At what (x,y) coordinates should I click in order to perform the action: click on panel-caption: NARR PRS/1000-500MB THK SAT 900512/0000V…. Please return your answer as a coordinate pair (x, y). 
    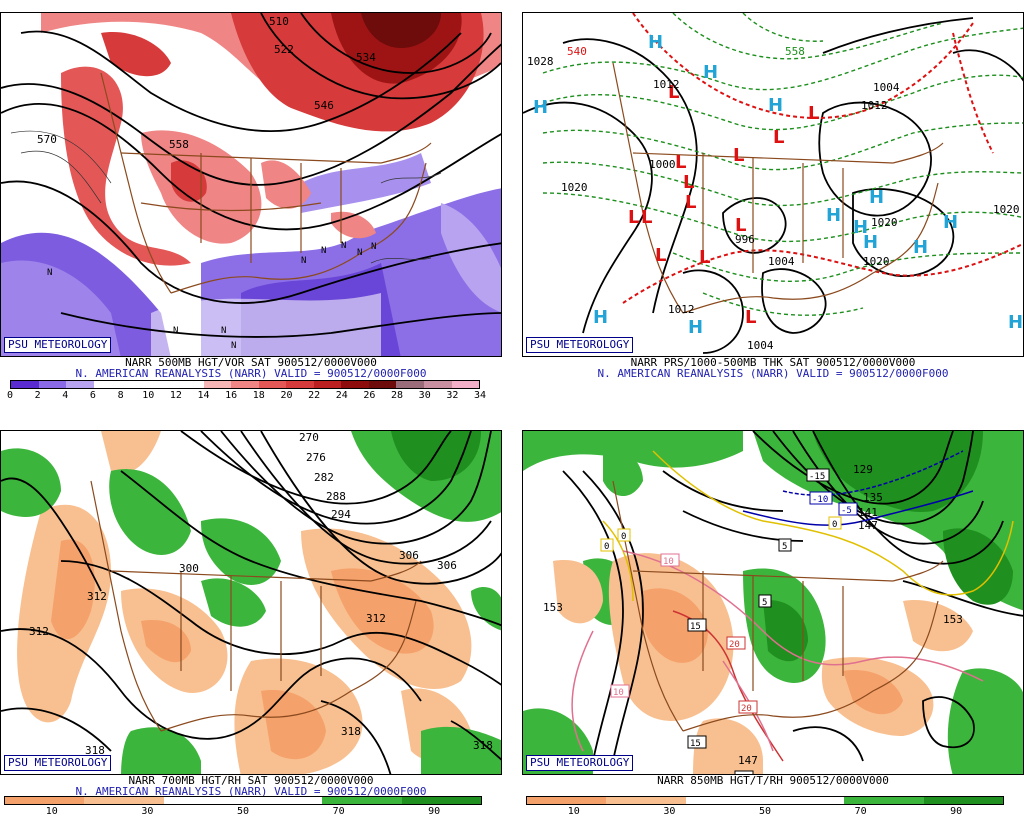
    Looking at the image, I should click on (773, 362).